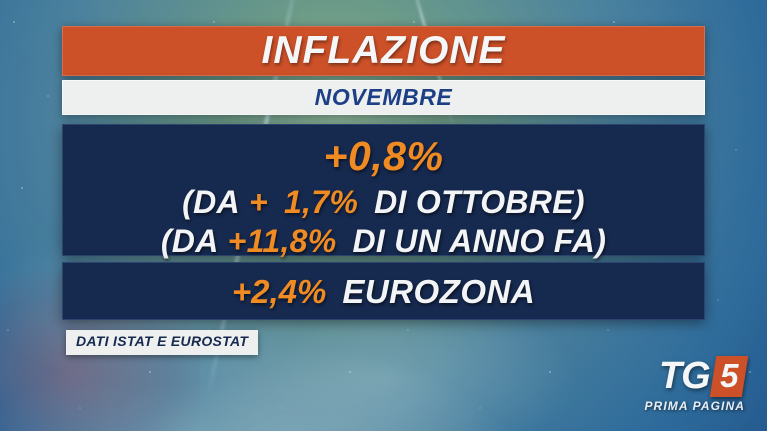  What do you see at coordinates (479, 241) in the screenshot?
I see `yearly-suffix: DI UN ANNO FA)` at bounding box center [479, 241].